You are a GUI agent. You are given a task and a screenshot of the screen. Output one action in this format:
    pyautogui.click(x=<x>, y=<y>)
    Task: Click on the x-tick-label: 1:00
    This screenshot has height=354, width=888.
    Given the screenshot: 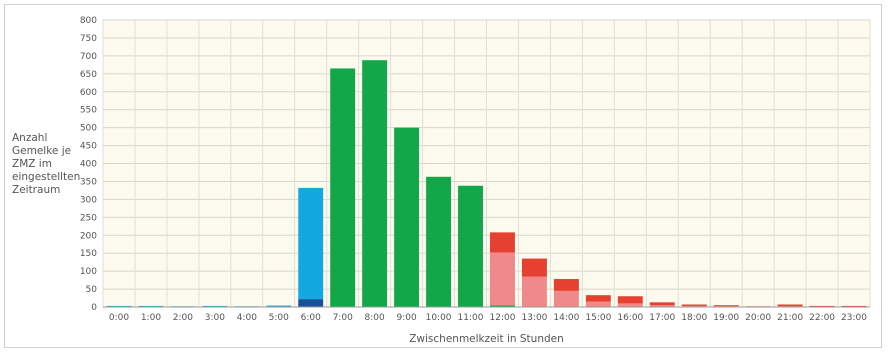 What is the action you would take?
    pyautogui.click(x=151, y=318)
    